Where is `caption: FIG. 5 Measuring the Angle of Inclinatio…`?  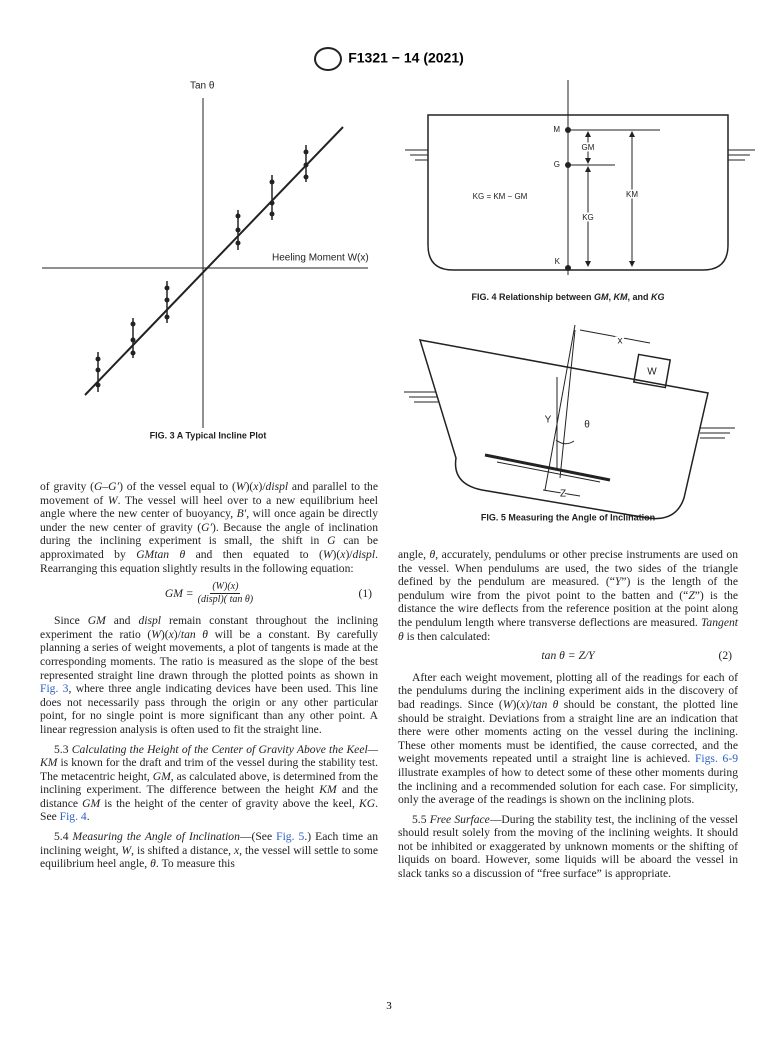
caption: FIG. 5 Measuring the Angle of Inclinatio… is located at coordinates (568, 517).